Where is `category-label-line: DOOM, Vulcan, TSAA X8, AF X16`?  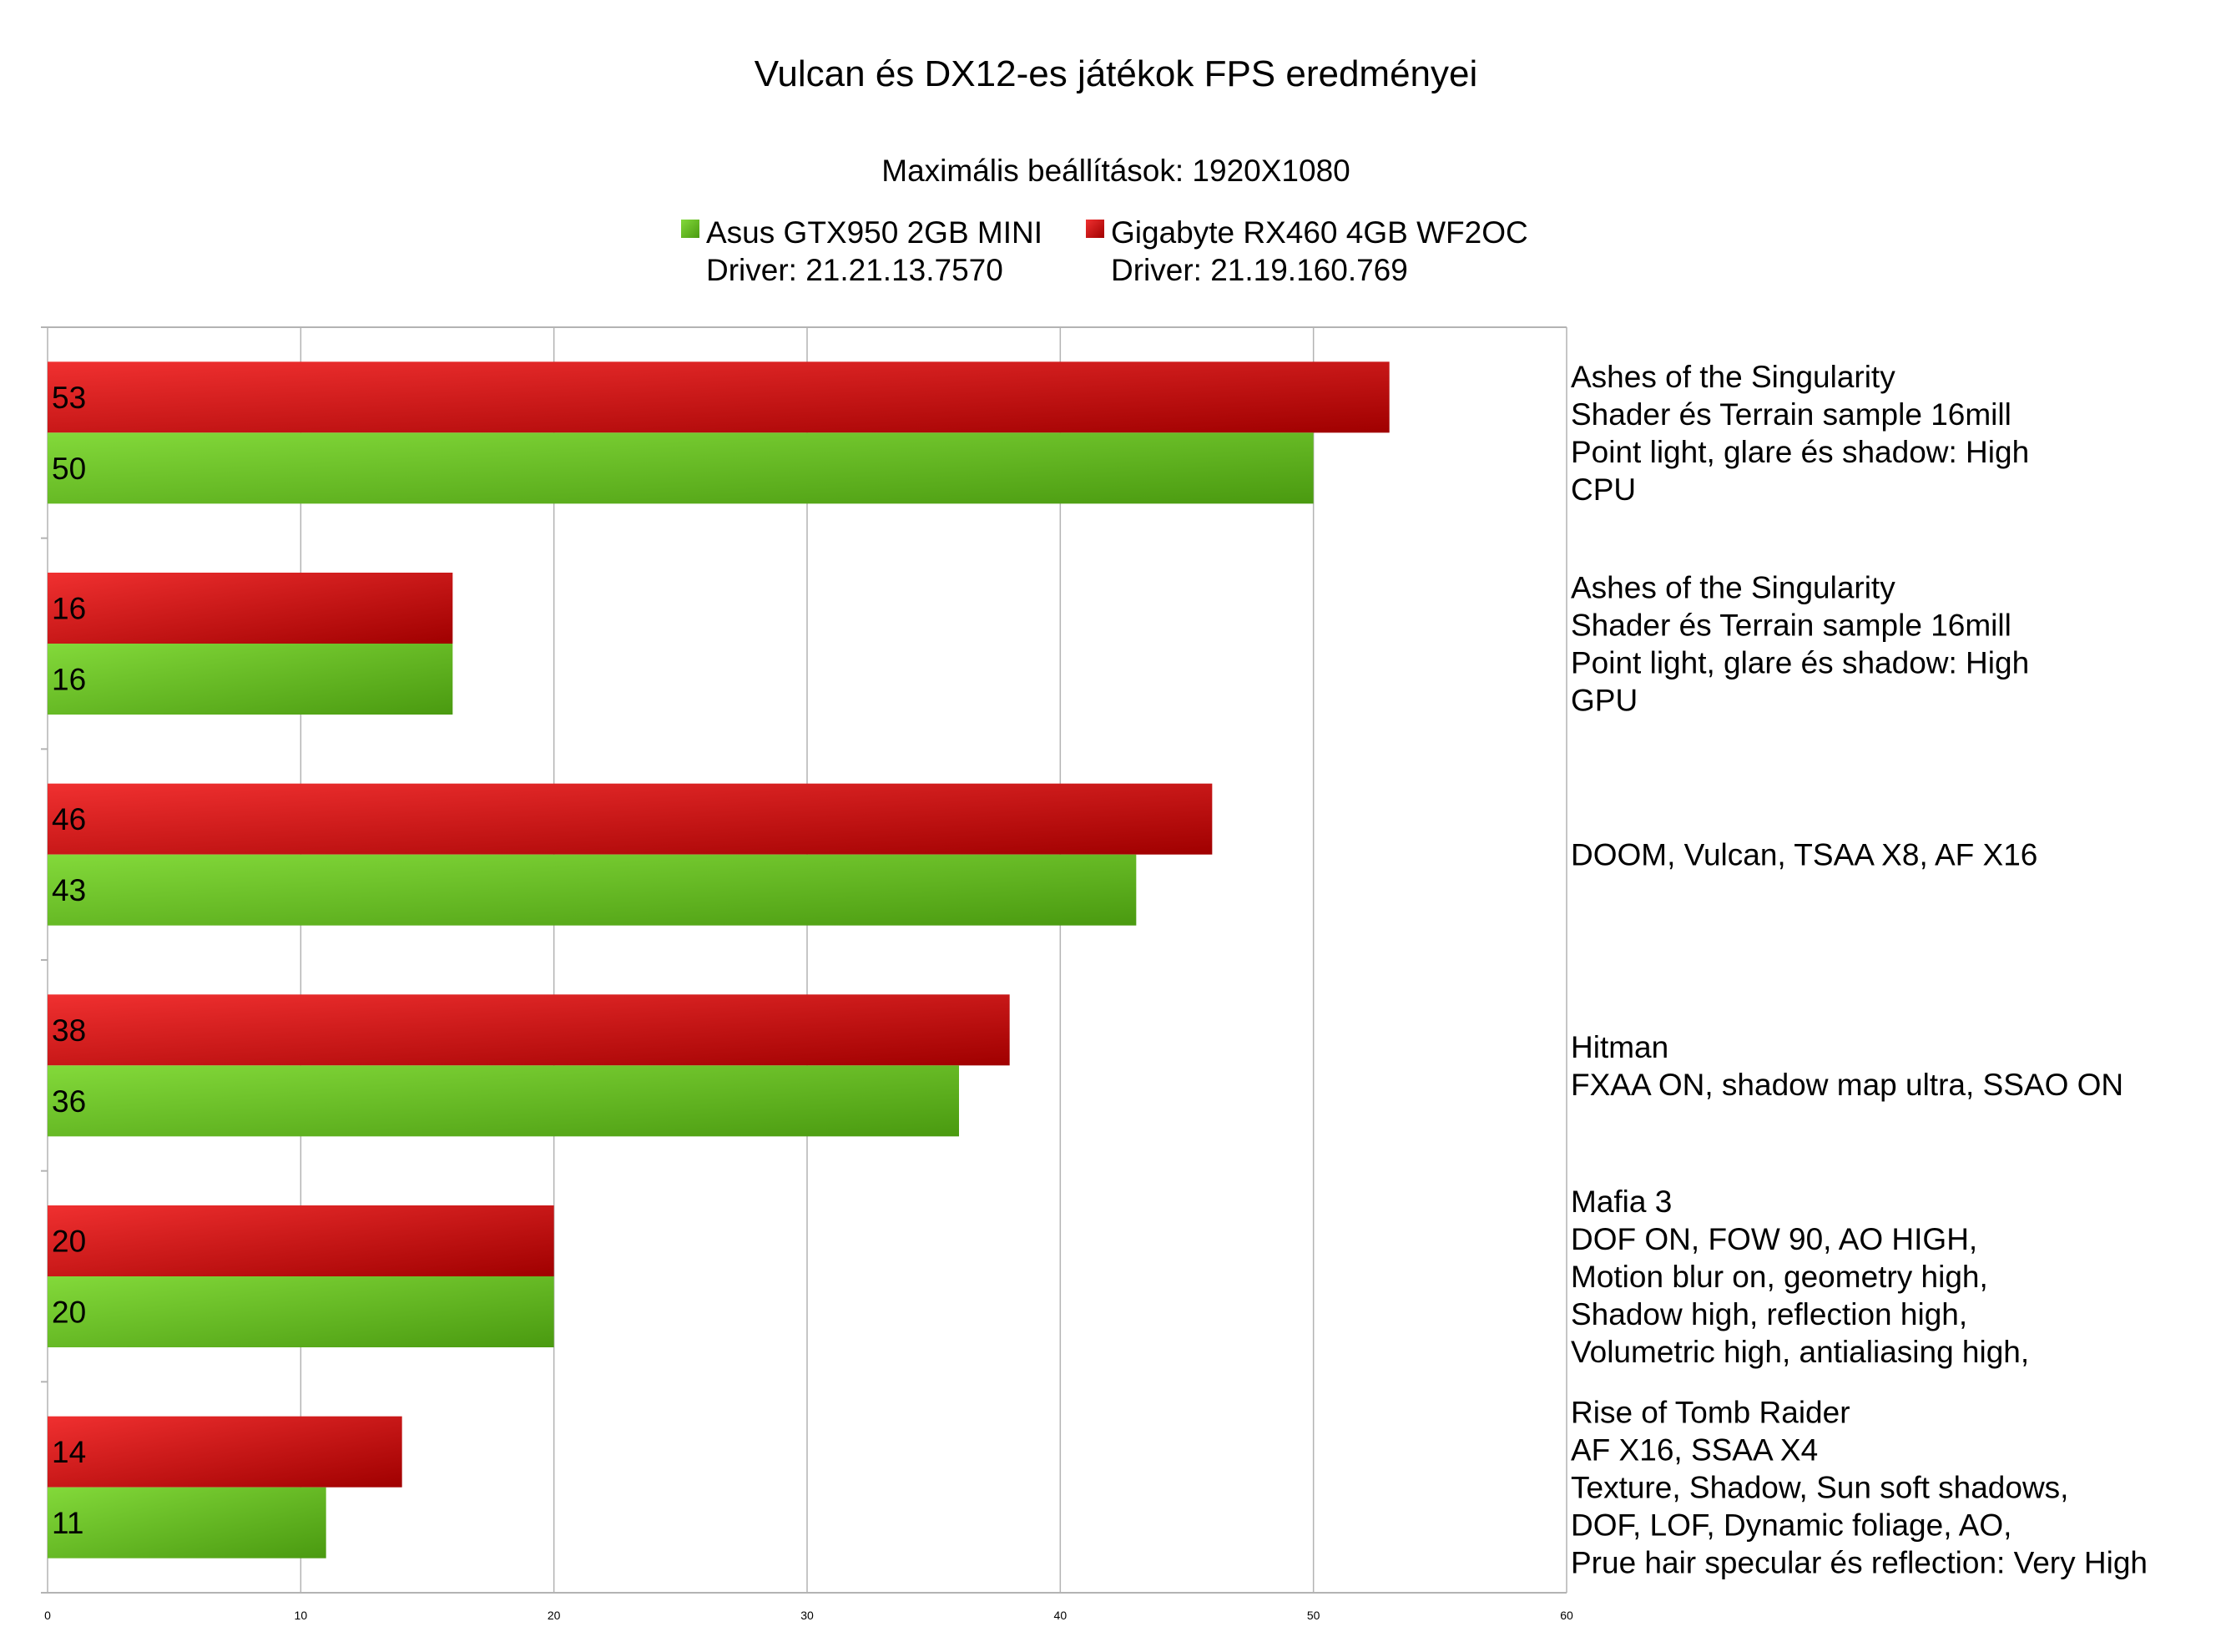
category-label-line: DOOM, Vulcan, TSAA X8, AF X16 is located at coordinates (1804, 855).